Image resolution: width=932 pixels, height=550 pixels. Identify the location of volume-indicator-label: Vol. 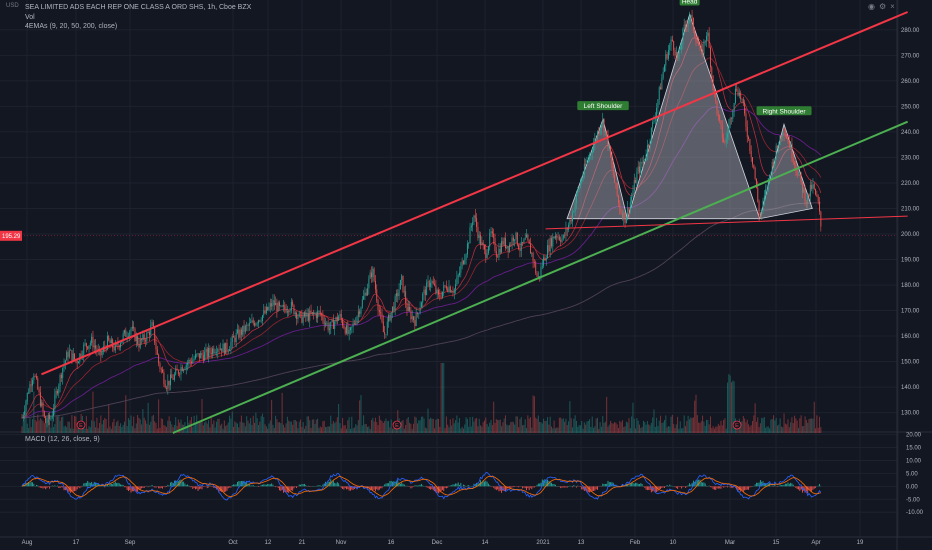
(30, 17).